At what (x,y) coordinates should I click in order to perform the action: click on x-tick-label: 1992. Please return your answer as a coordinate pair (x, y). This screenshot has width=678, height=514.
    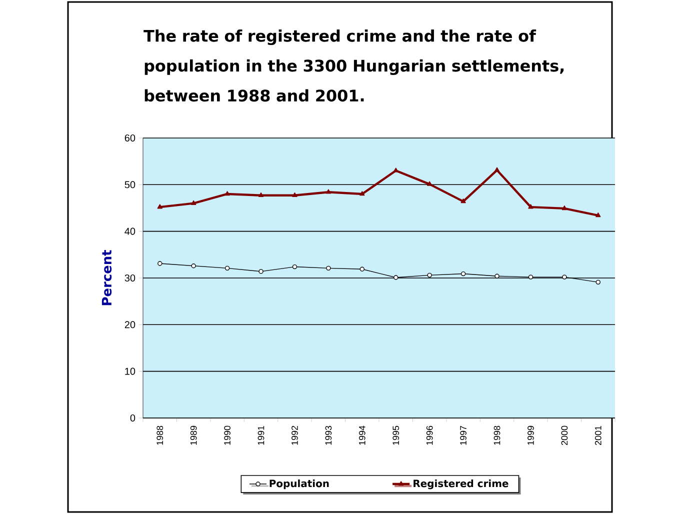
    Looking at the image, I should click on (295, 435).